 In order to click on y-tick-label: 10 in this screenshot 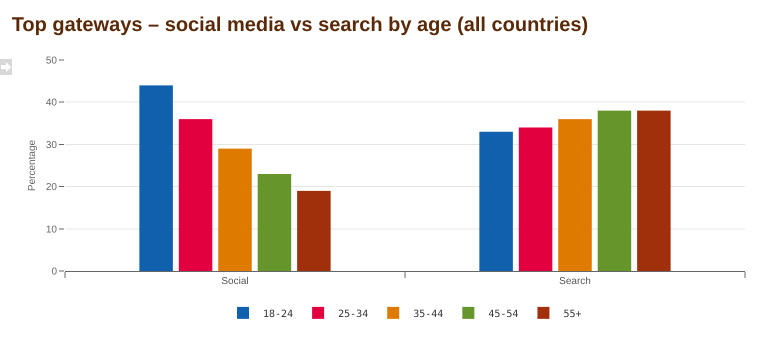, I will do `click(52, 230)`.